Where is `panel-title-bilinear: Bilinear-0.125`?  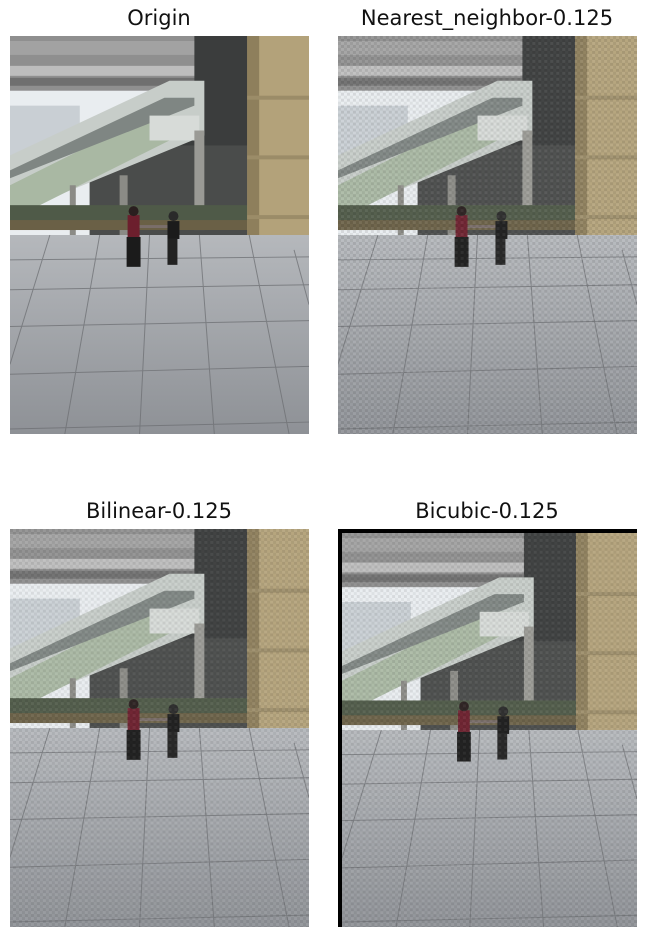 panel-title-bilinear: Bilinear-0.125 is located at coordinates (159, 511).